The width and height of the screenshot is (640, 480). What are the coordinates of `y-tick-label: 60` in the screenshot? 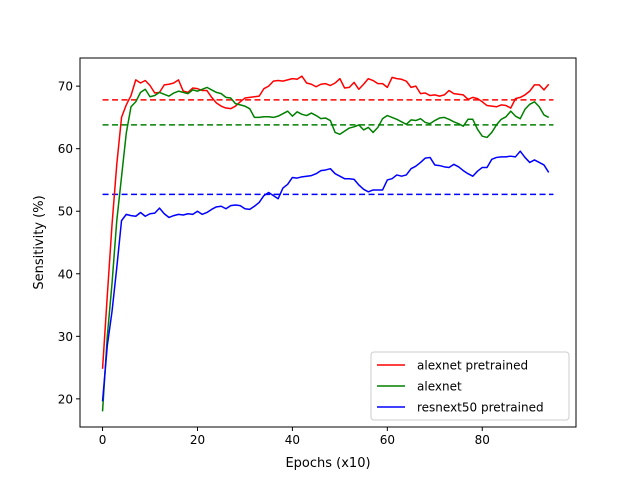 It's located at (65, 149).